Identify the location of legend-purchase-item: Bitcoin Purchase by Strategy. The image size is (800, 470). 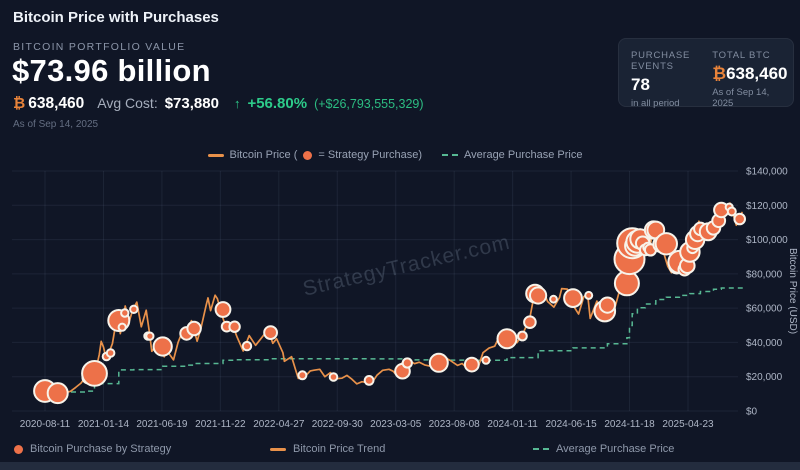
(135, 449).